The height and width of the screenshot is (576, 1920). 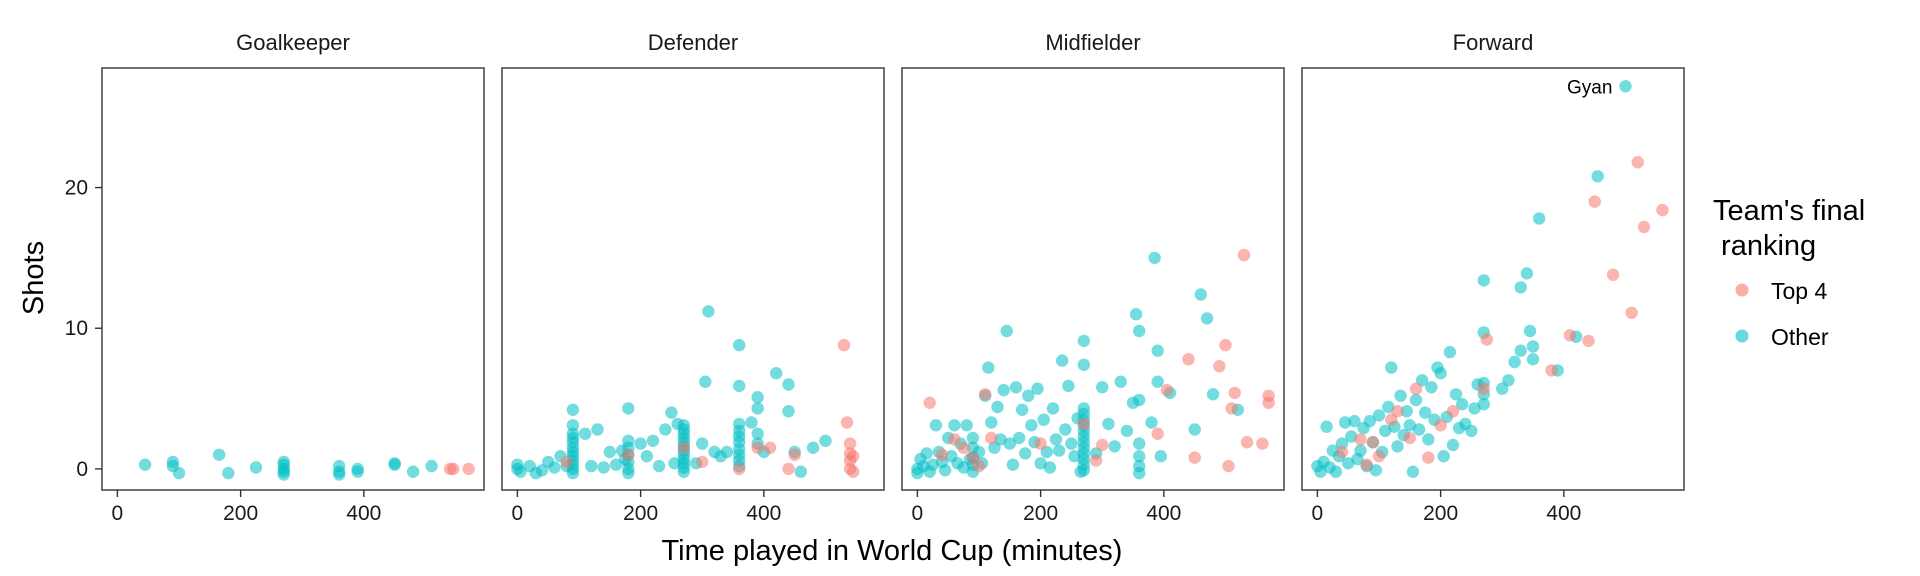 What do you see at coordinates (1742, 290) in the screenshot?
I see `legend-key-top4` at bounding box center [1742, 290].